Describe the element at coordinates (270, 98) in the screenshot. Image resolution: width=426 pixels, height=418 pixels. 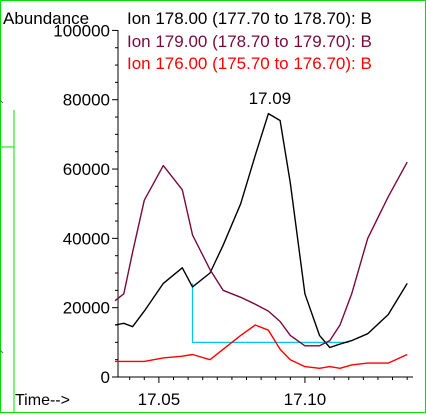
I see `peak-annotation: 17.09` at that location.